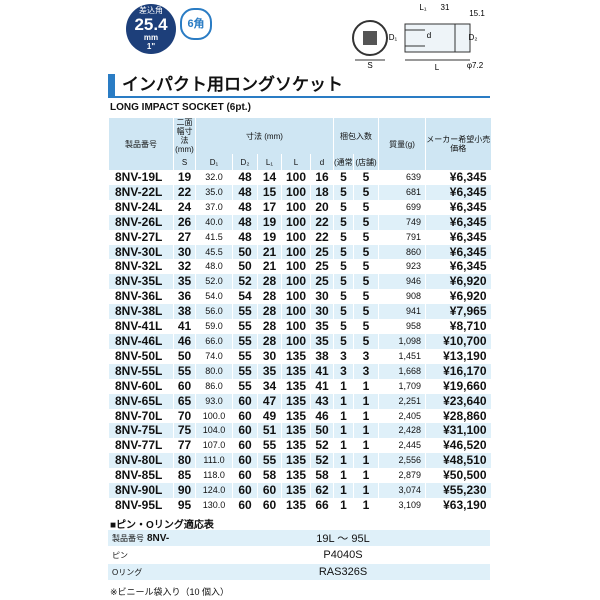 The image size is (600, 600). What do you see at coordinates (184, 312) in the screenshot?
I see `table-cell: 38` at bounding box center [184, 312].